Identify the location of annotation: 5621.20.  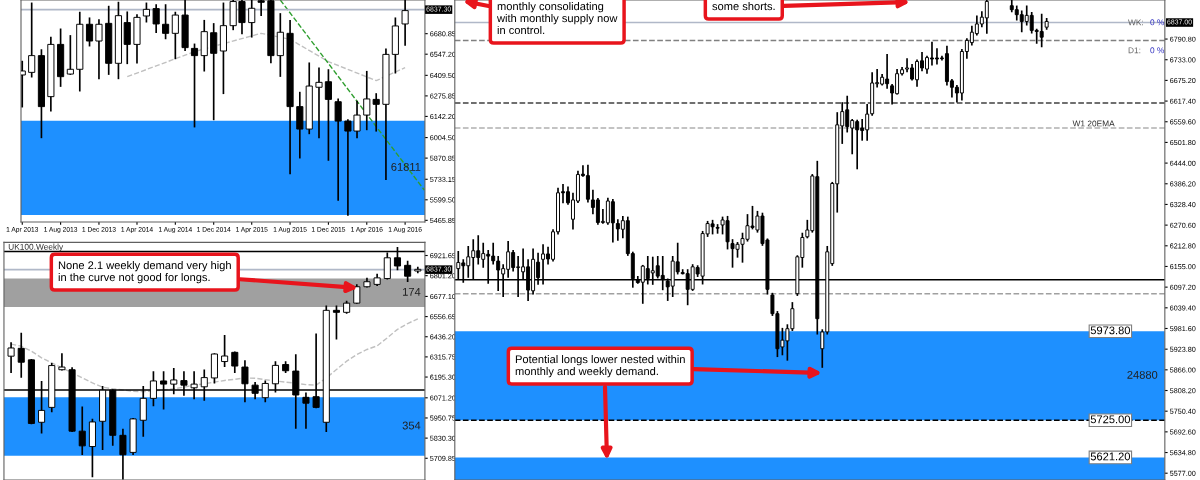
(1110, 456).